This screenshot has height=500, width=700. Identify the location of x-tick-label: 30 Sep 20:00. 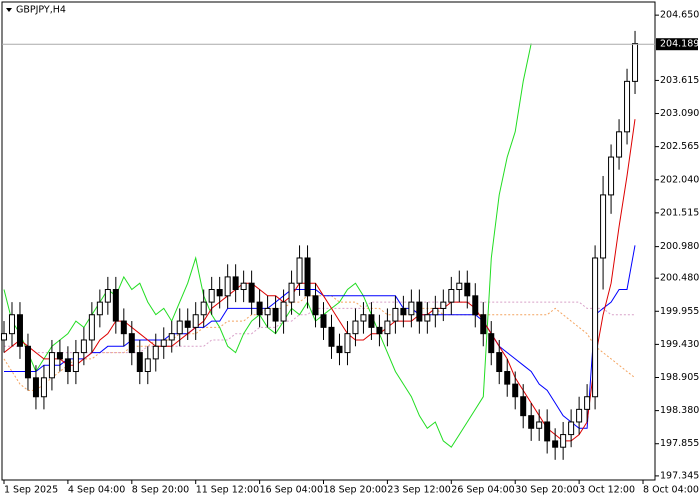
(546, 490).